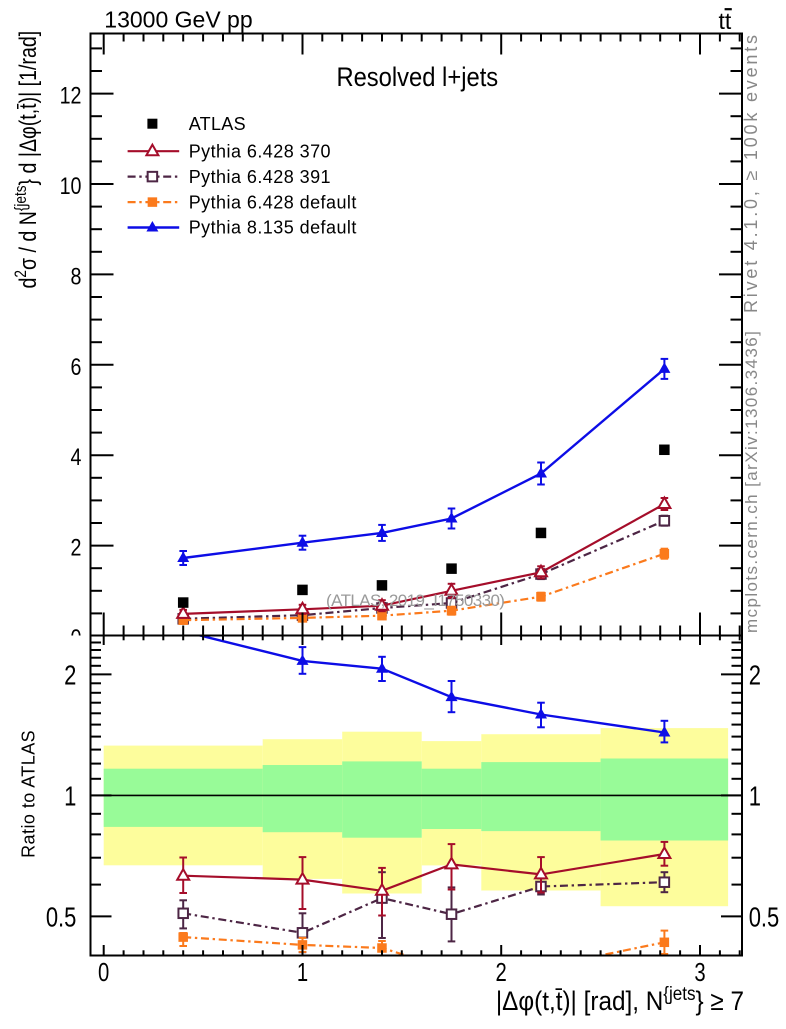 Image resolution: width=786 pixels, height=1029 pixels. What do you see at coordinates (751, 172) in the screenshot?
I see `svg-text: Rivet 4.1.0, ≥ 100k events` at bounding box center [751, 172].